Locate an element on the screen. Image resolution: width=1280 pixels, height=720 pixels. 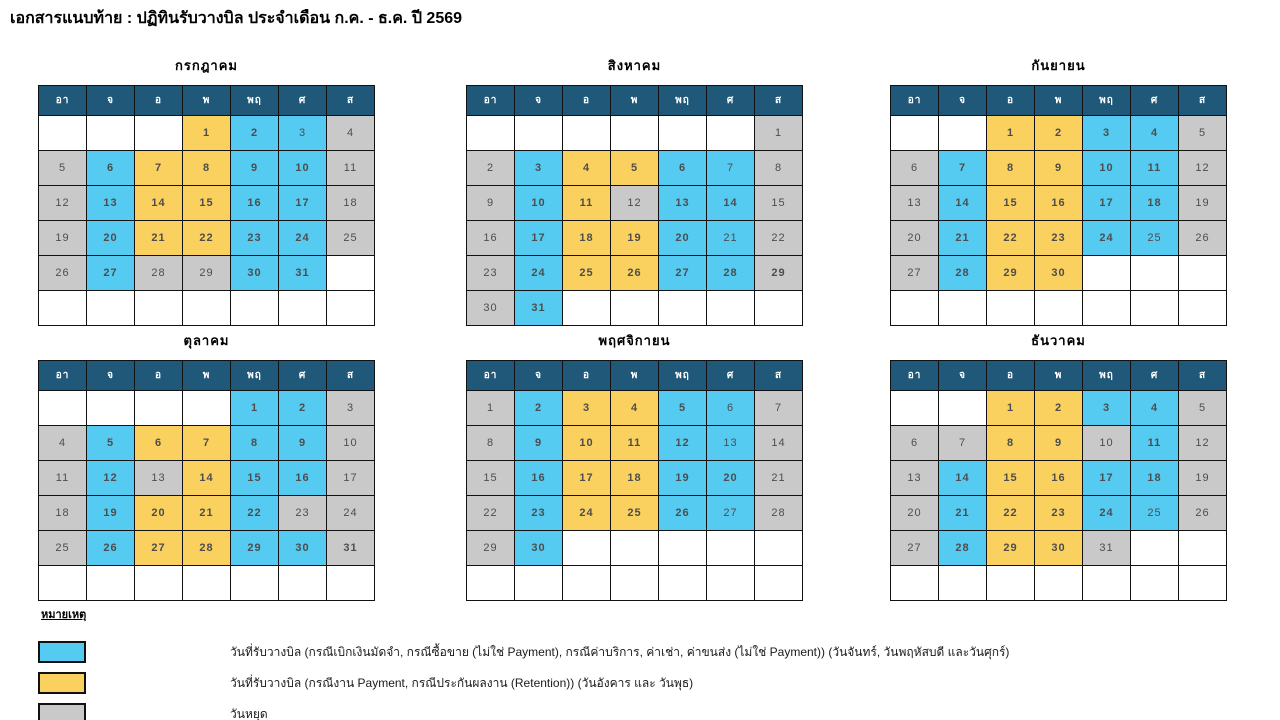
weekday-header: ส is located at coordinates (778, 100).